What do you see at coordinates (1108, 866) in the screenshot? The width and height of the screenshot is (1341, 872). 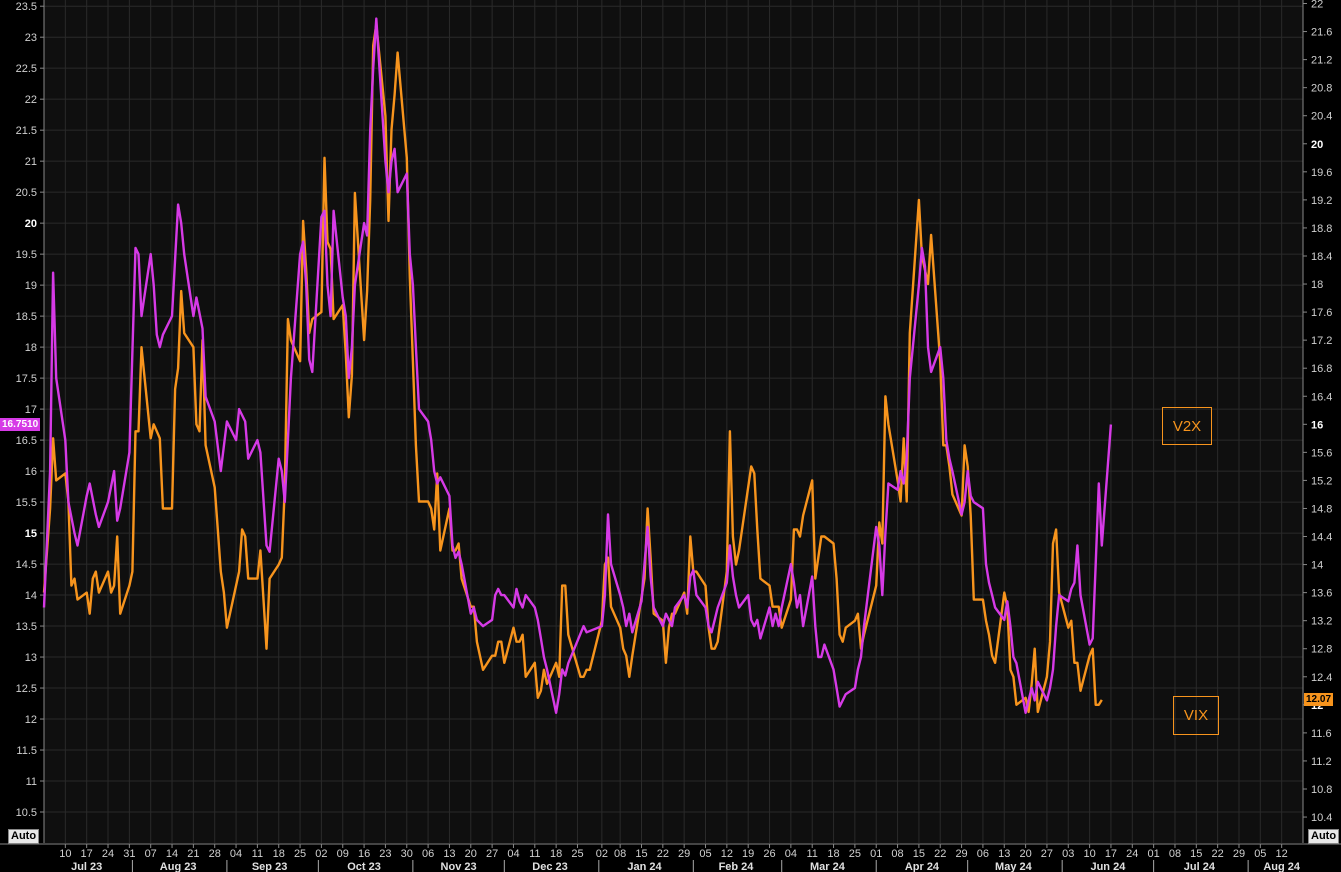 I see `x-month-label: Jun 24` at bounding box center [1108, 866].